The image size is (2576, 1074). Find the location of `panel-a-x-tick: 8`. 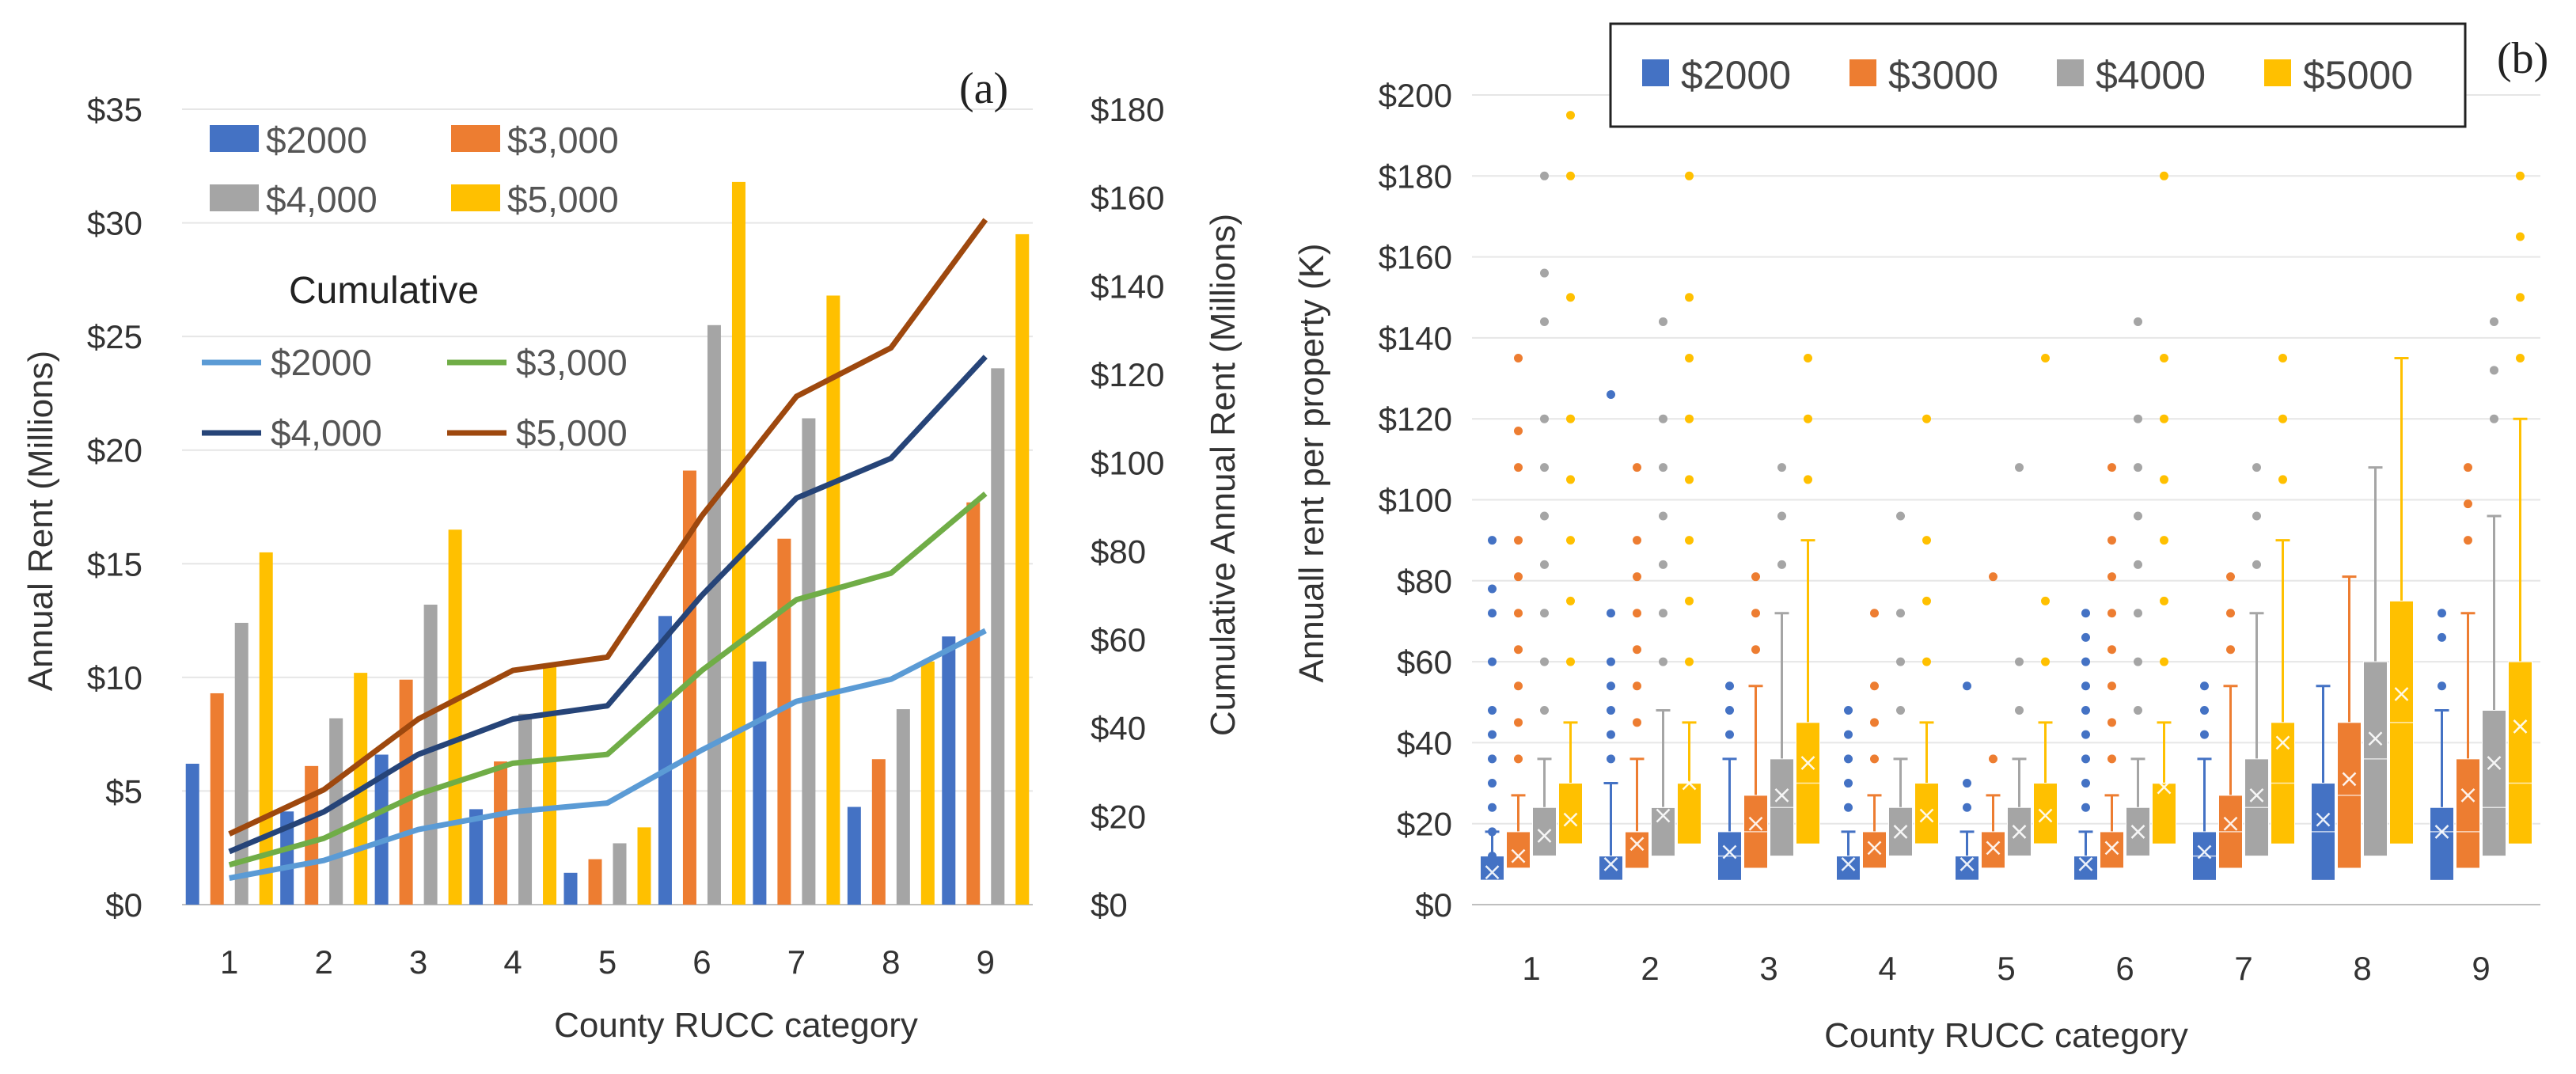

panel-a-x-tick: 8 is located at coordinates (891, 962).